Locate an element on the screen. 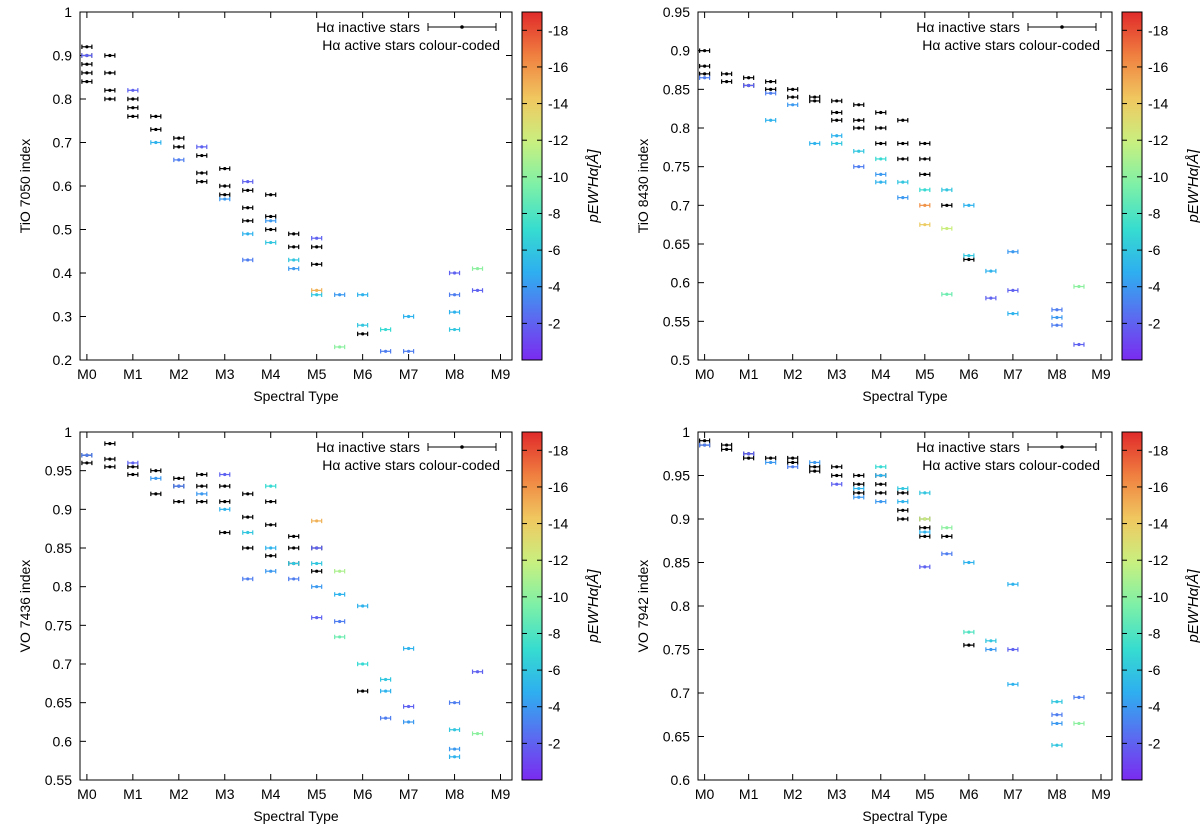 This screenshot has height=840, width=1200. y-tick-label: 0.5 is located at coordinates (681, 360).